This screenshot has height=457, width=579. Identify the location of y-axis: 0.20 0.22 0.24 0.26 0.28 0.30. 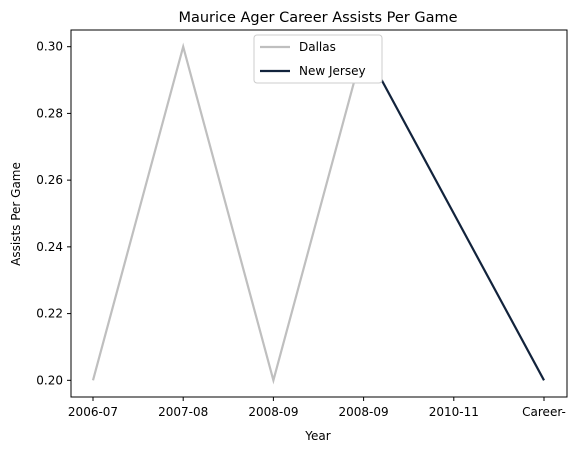
(53, 213).